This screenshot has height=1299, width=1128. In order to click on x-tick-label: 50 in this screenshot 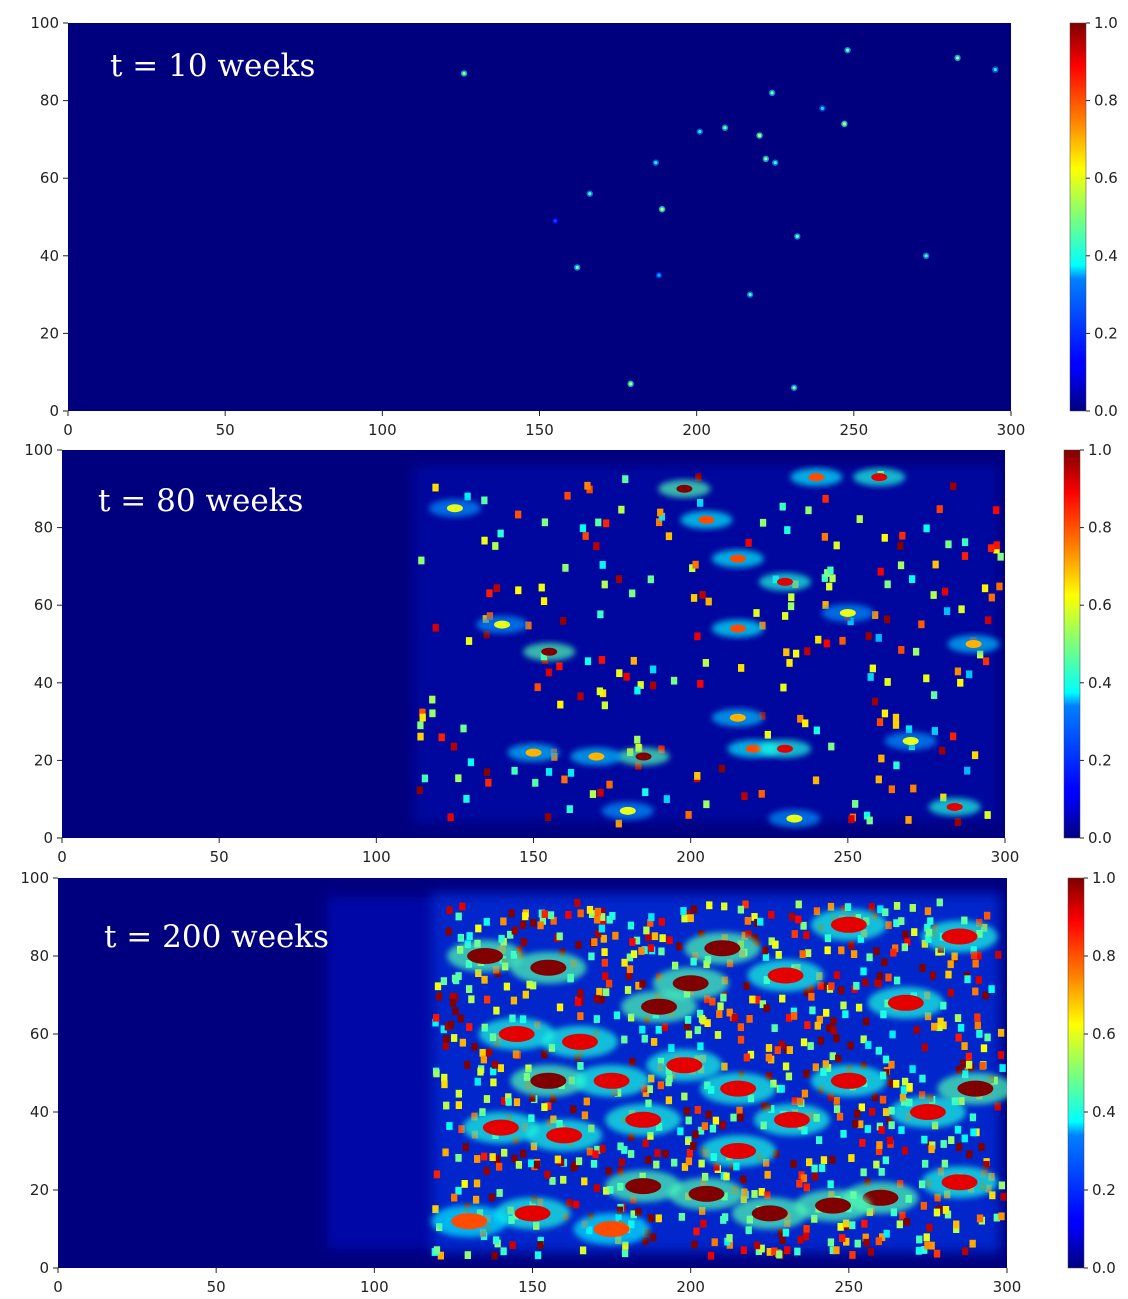, I will do `click(225, 430)`.